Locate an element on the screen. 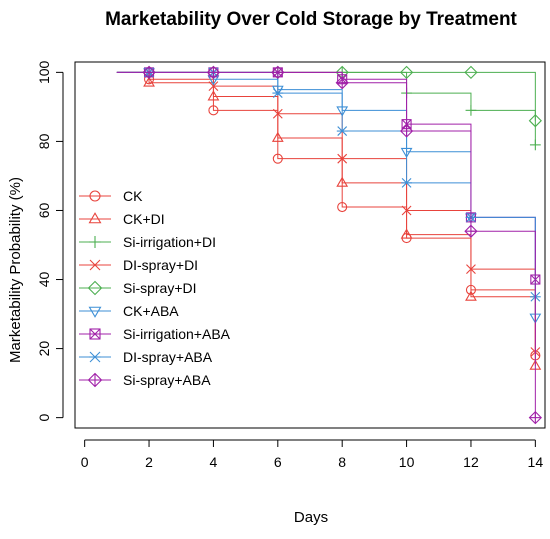  legend-label: DI-spray+ABA is located at coordinates (168, 357).